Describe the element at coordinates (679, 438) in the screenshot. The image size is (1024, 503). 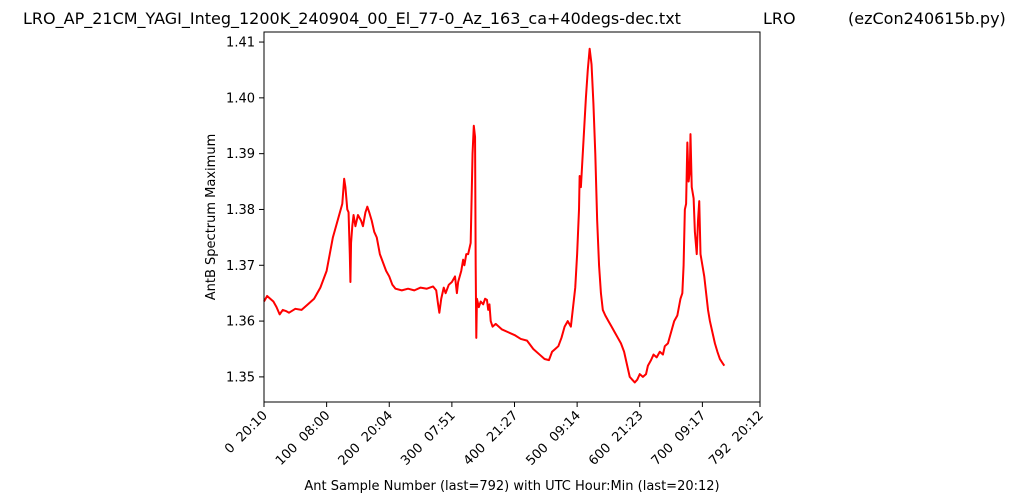
I see `x-tick-label: 700 09:17` at that location.